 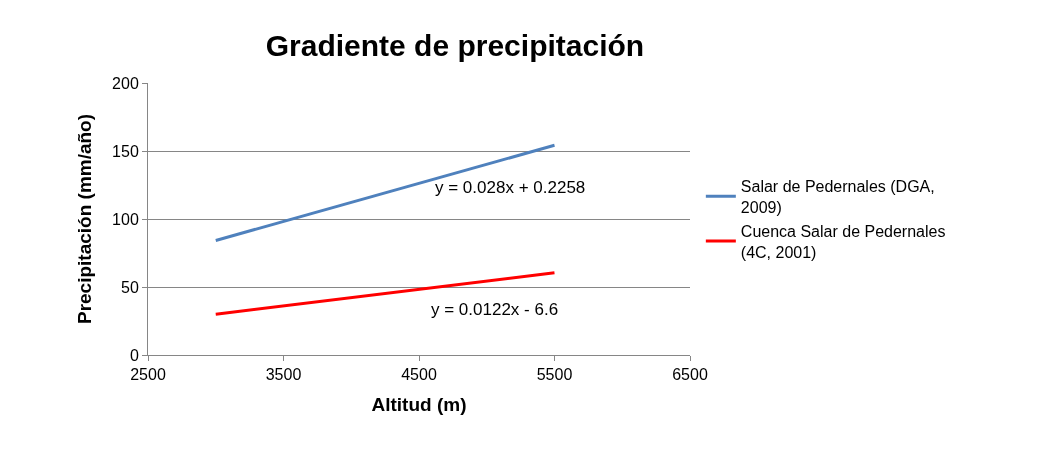 What do you see at coordinates (554, 375) in the screenshot?
I see `x-tick-label: 5500` at bounding box center [554, 375].